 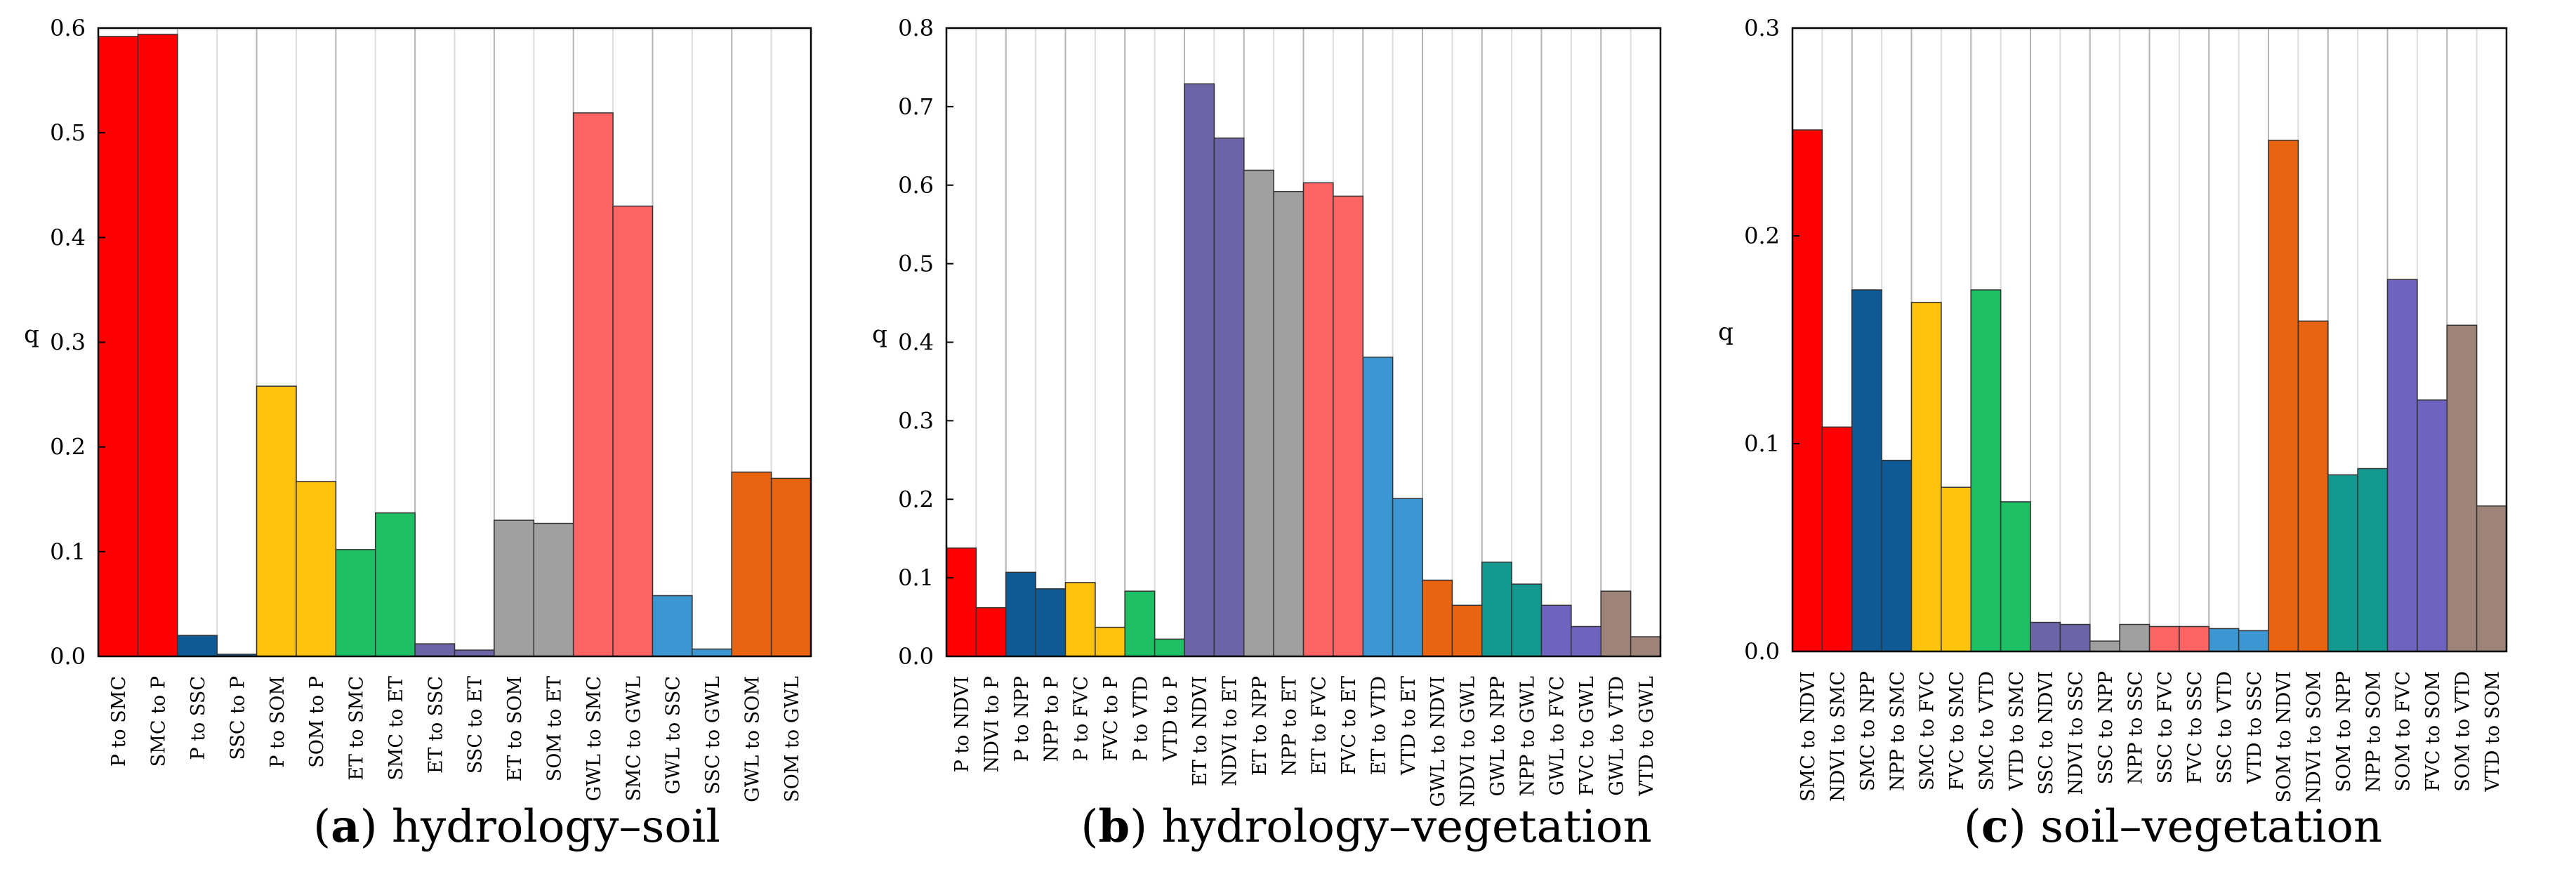 What do you see at coordinates (1171, 719) in the screenshot?
I see `x-tick-label: VTD to P` at bounding box center [1171, 719].